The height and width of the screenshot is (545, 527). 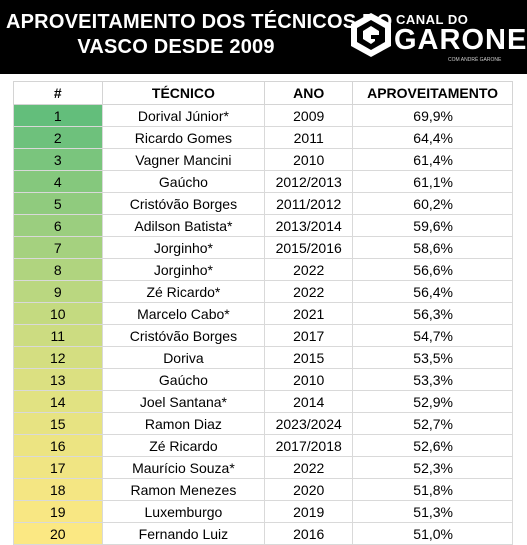 I want to click on pct-cell: 53,3%, so click(x=432, y=379).